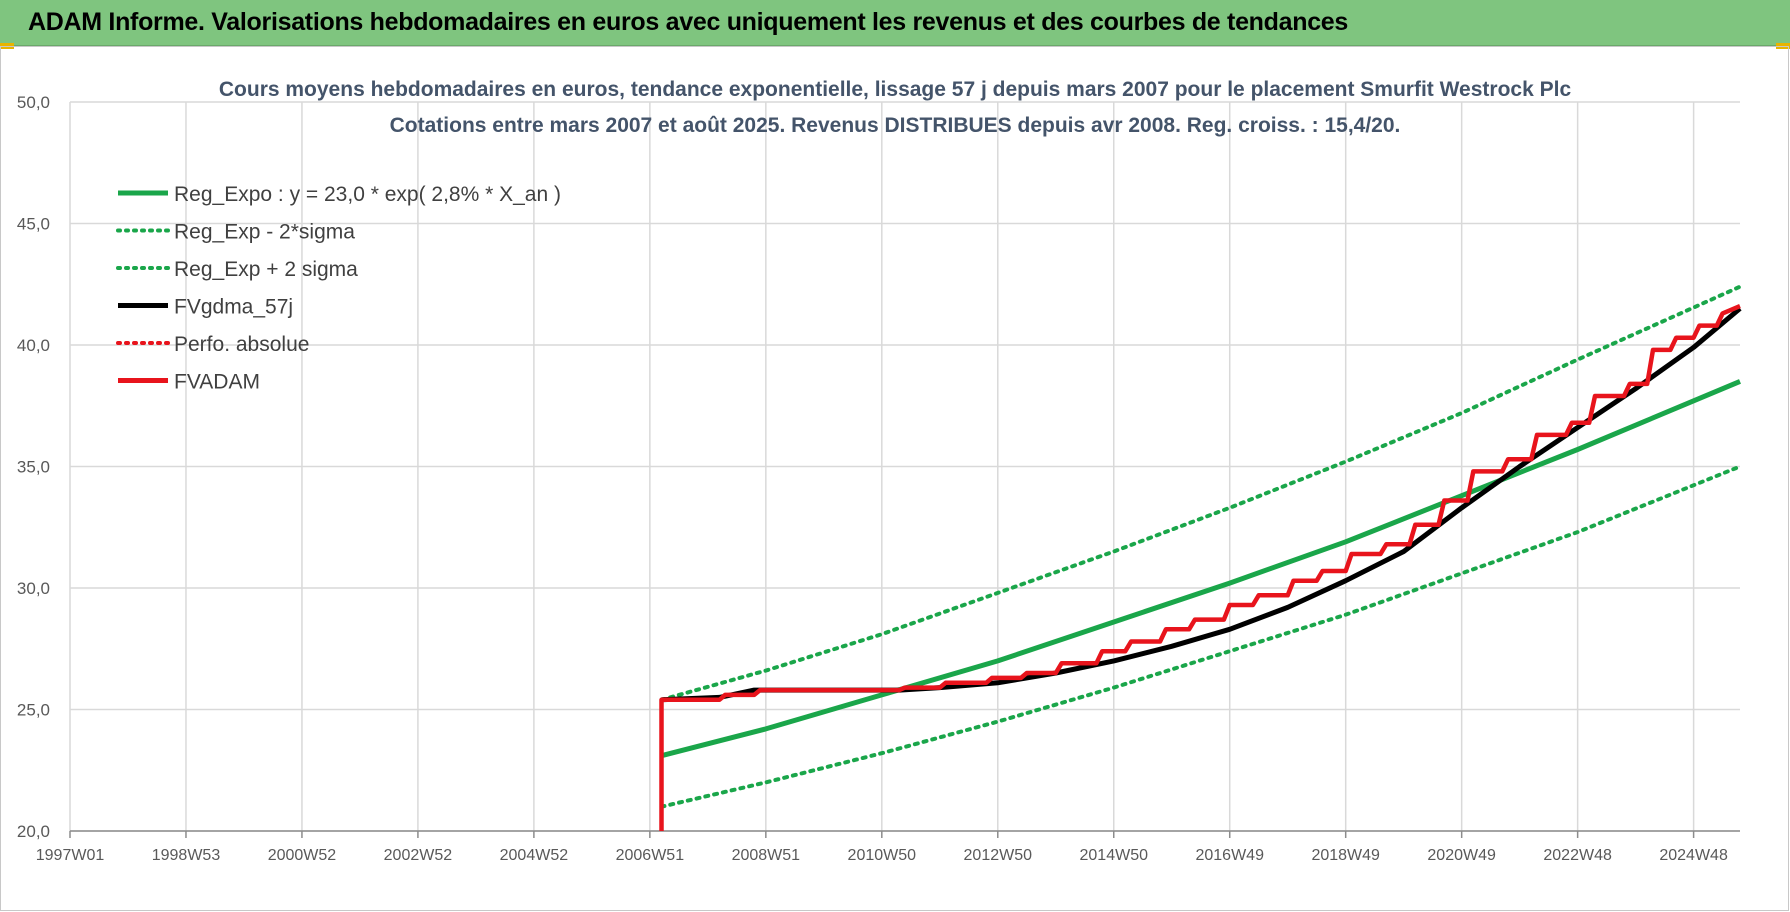 The height and width of the screenshot is (912, 1790). I want to click on x-tick-label: 2008W51, so click(766, 855).